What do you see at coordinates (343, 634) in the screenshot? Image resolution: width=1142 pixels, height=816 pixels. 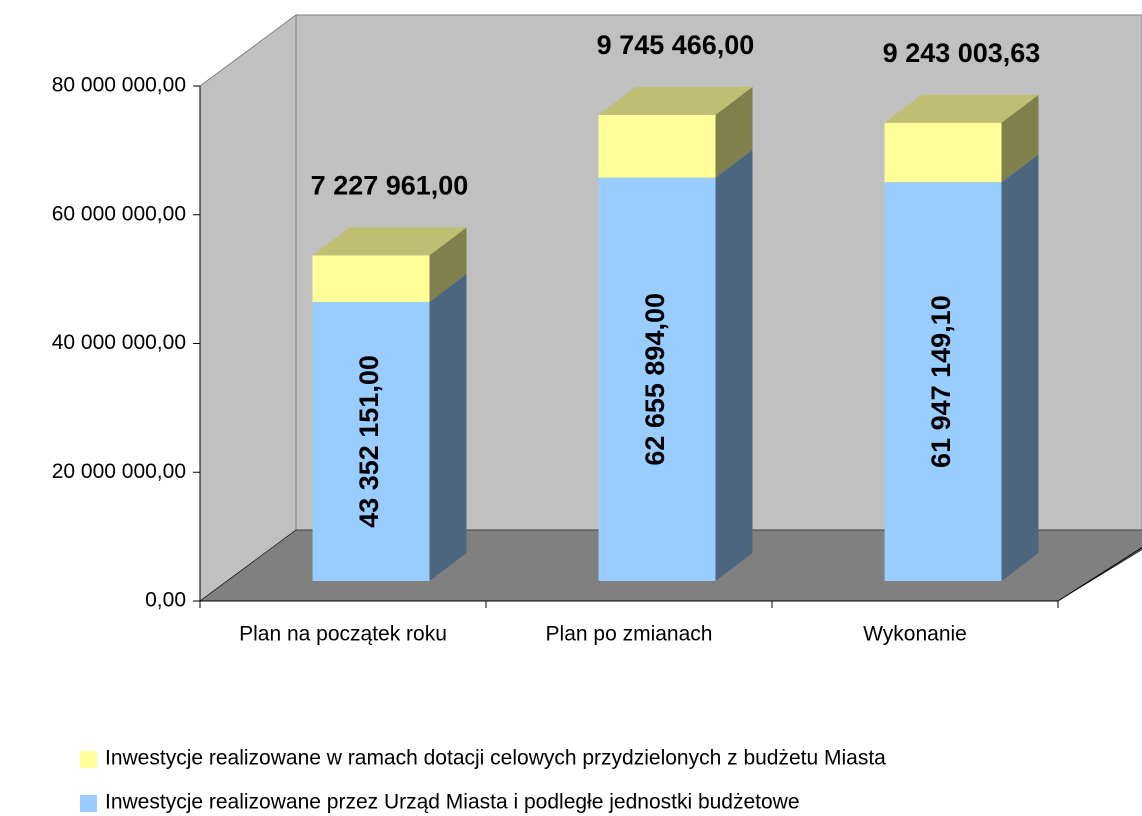 I see `x-tick-label: Plan na początek roku` at bounding box center [343, 634].